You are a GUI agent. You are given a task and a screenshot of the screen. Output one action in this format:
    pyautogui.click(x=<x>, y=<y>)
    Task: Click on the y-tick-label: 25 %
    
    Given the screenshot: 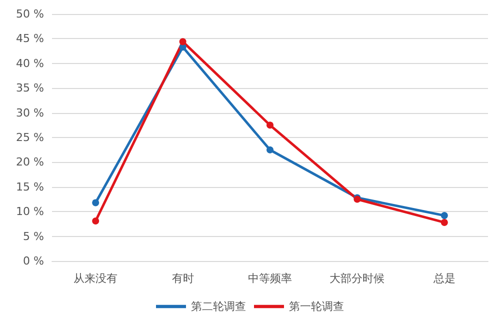 What is the action you would take?
    pyautogui.click(x=30, y=137)
    